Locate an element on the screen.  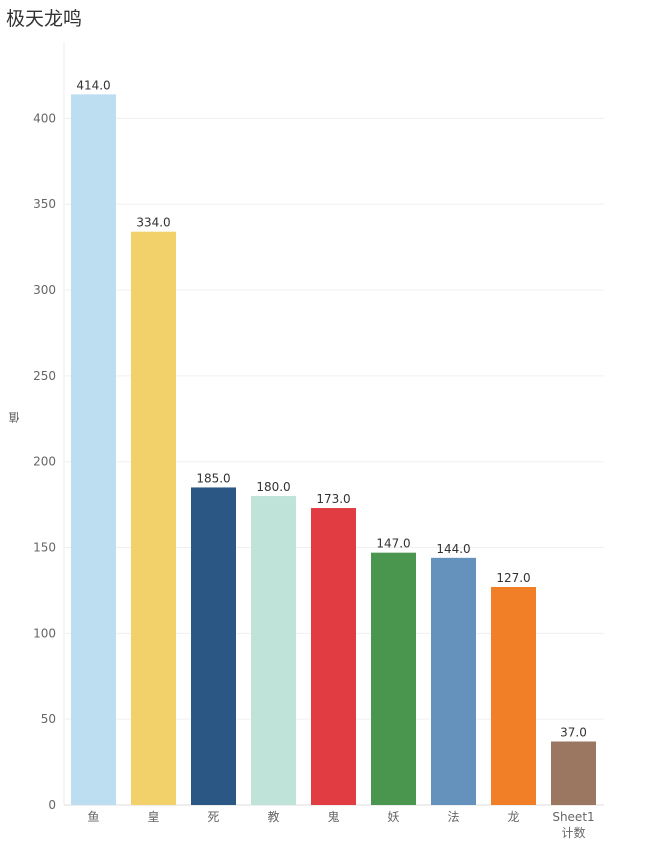
x-tick-label: 龙 is located at coordinates (513, 817).